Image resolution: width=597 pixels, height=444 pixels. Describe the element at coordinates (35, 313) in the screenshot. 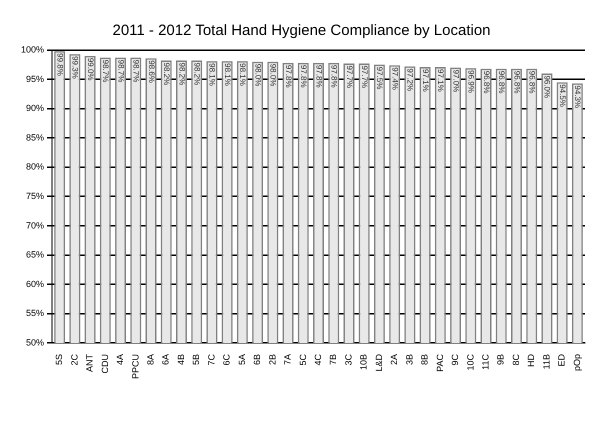

I see `y-tick-label: 55%` at that location.